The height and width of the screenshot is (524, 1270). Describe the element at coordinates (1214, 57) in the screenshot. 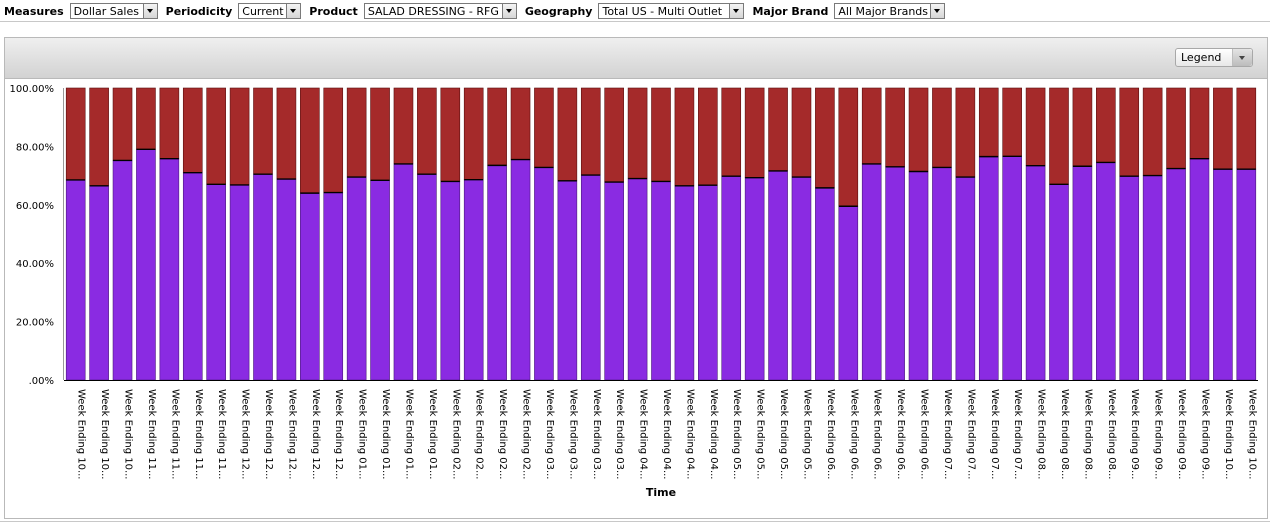

I see `legend-dropdown: Legend` at that location.